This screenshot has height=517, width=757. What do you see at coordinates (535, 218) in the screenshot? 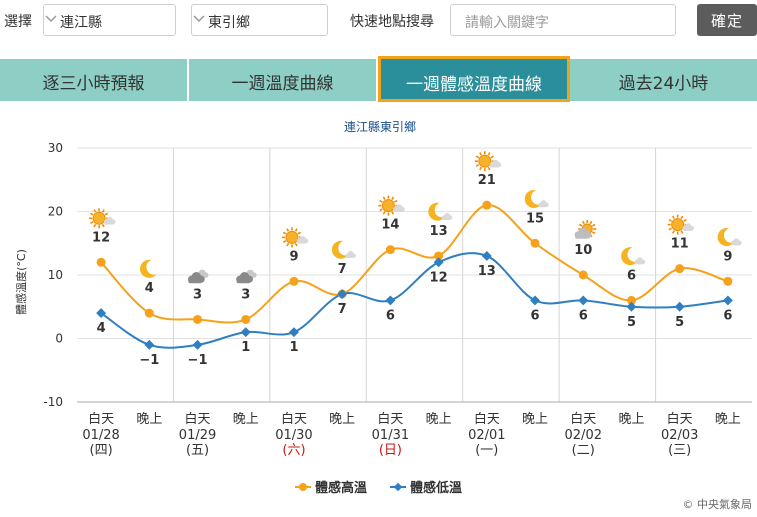
I see `high-temp-label: 15` at bounding box center [535, 218].